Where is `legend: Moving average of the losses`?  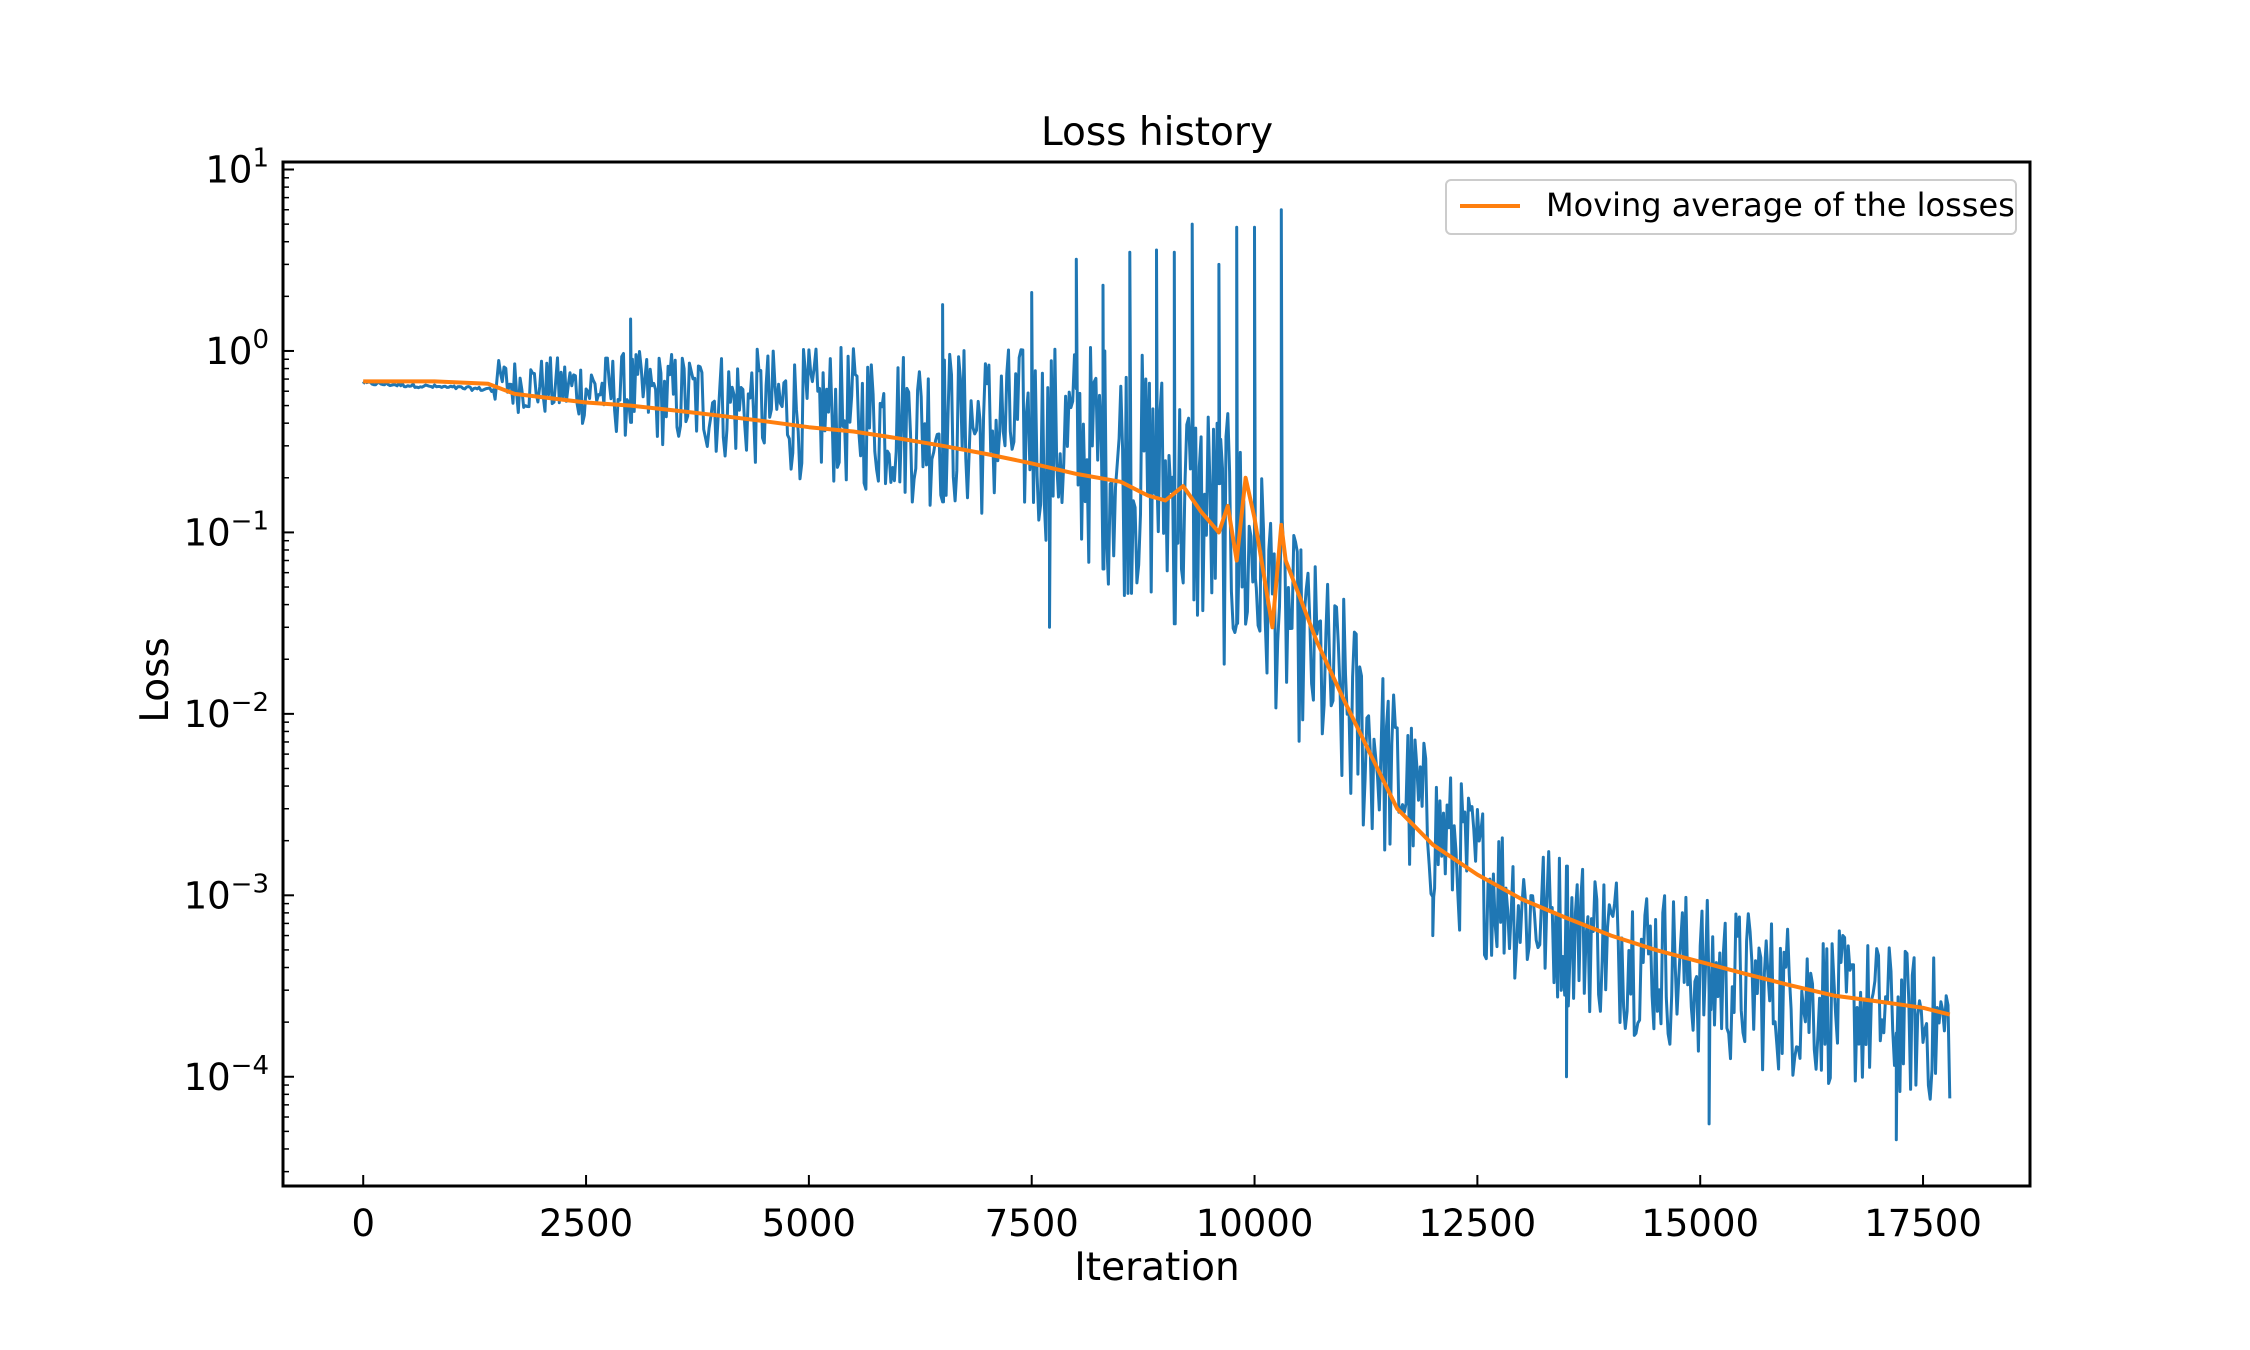 legend: Moving average of the losses is located at coordinates (1731, 207).